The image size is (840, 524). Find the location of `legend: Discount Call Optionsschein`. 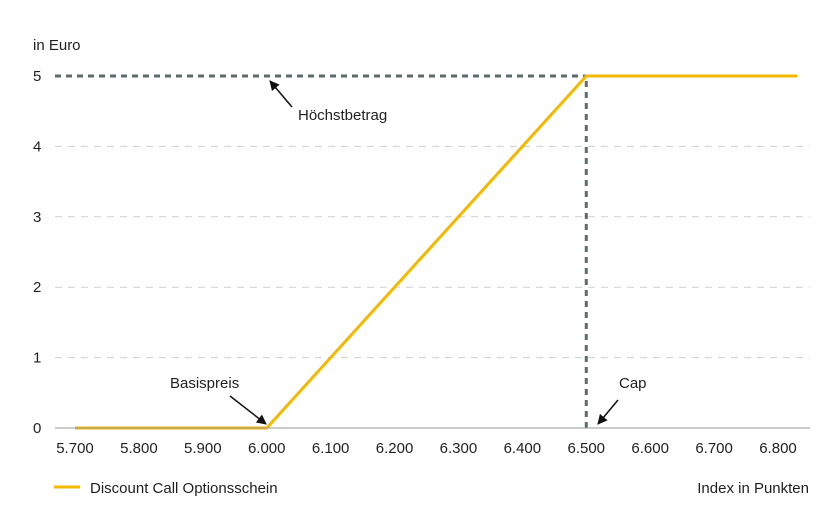

legend: Discount Call Optionsschein is located at coordinates (166, 488).